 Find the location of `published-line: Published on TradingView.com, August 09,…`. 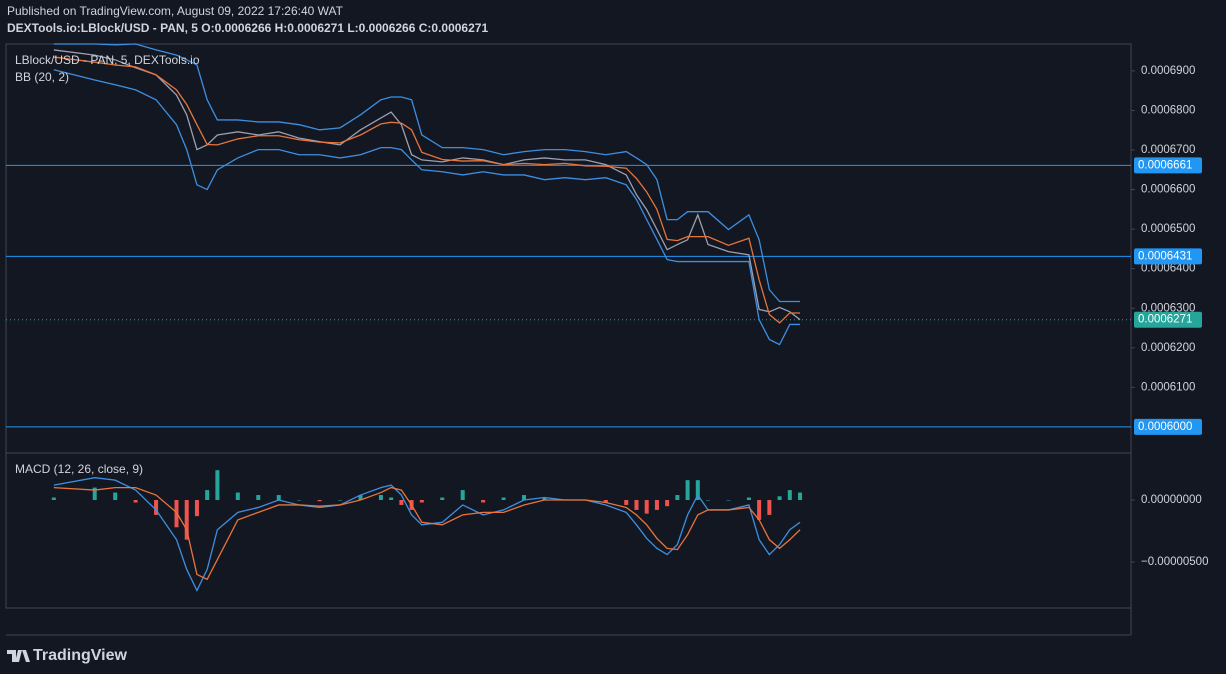

published-line: Published on TradingView.com, August 09,… is located at coordinates (175, 11).